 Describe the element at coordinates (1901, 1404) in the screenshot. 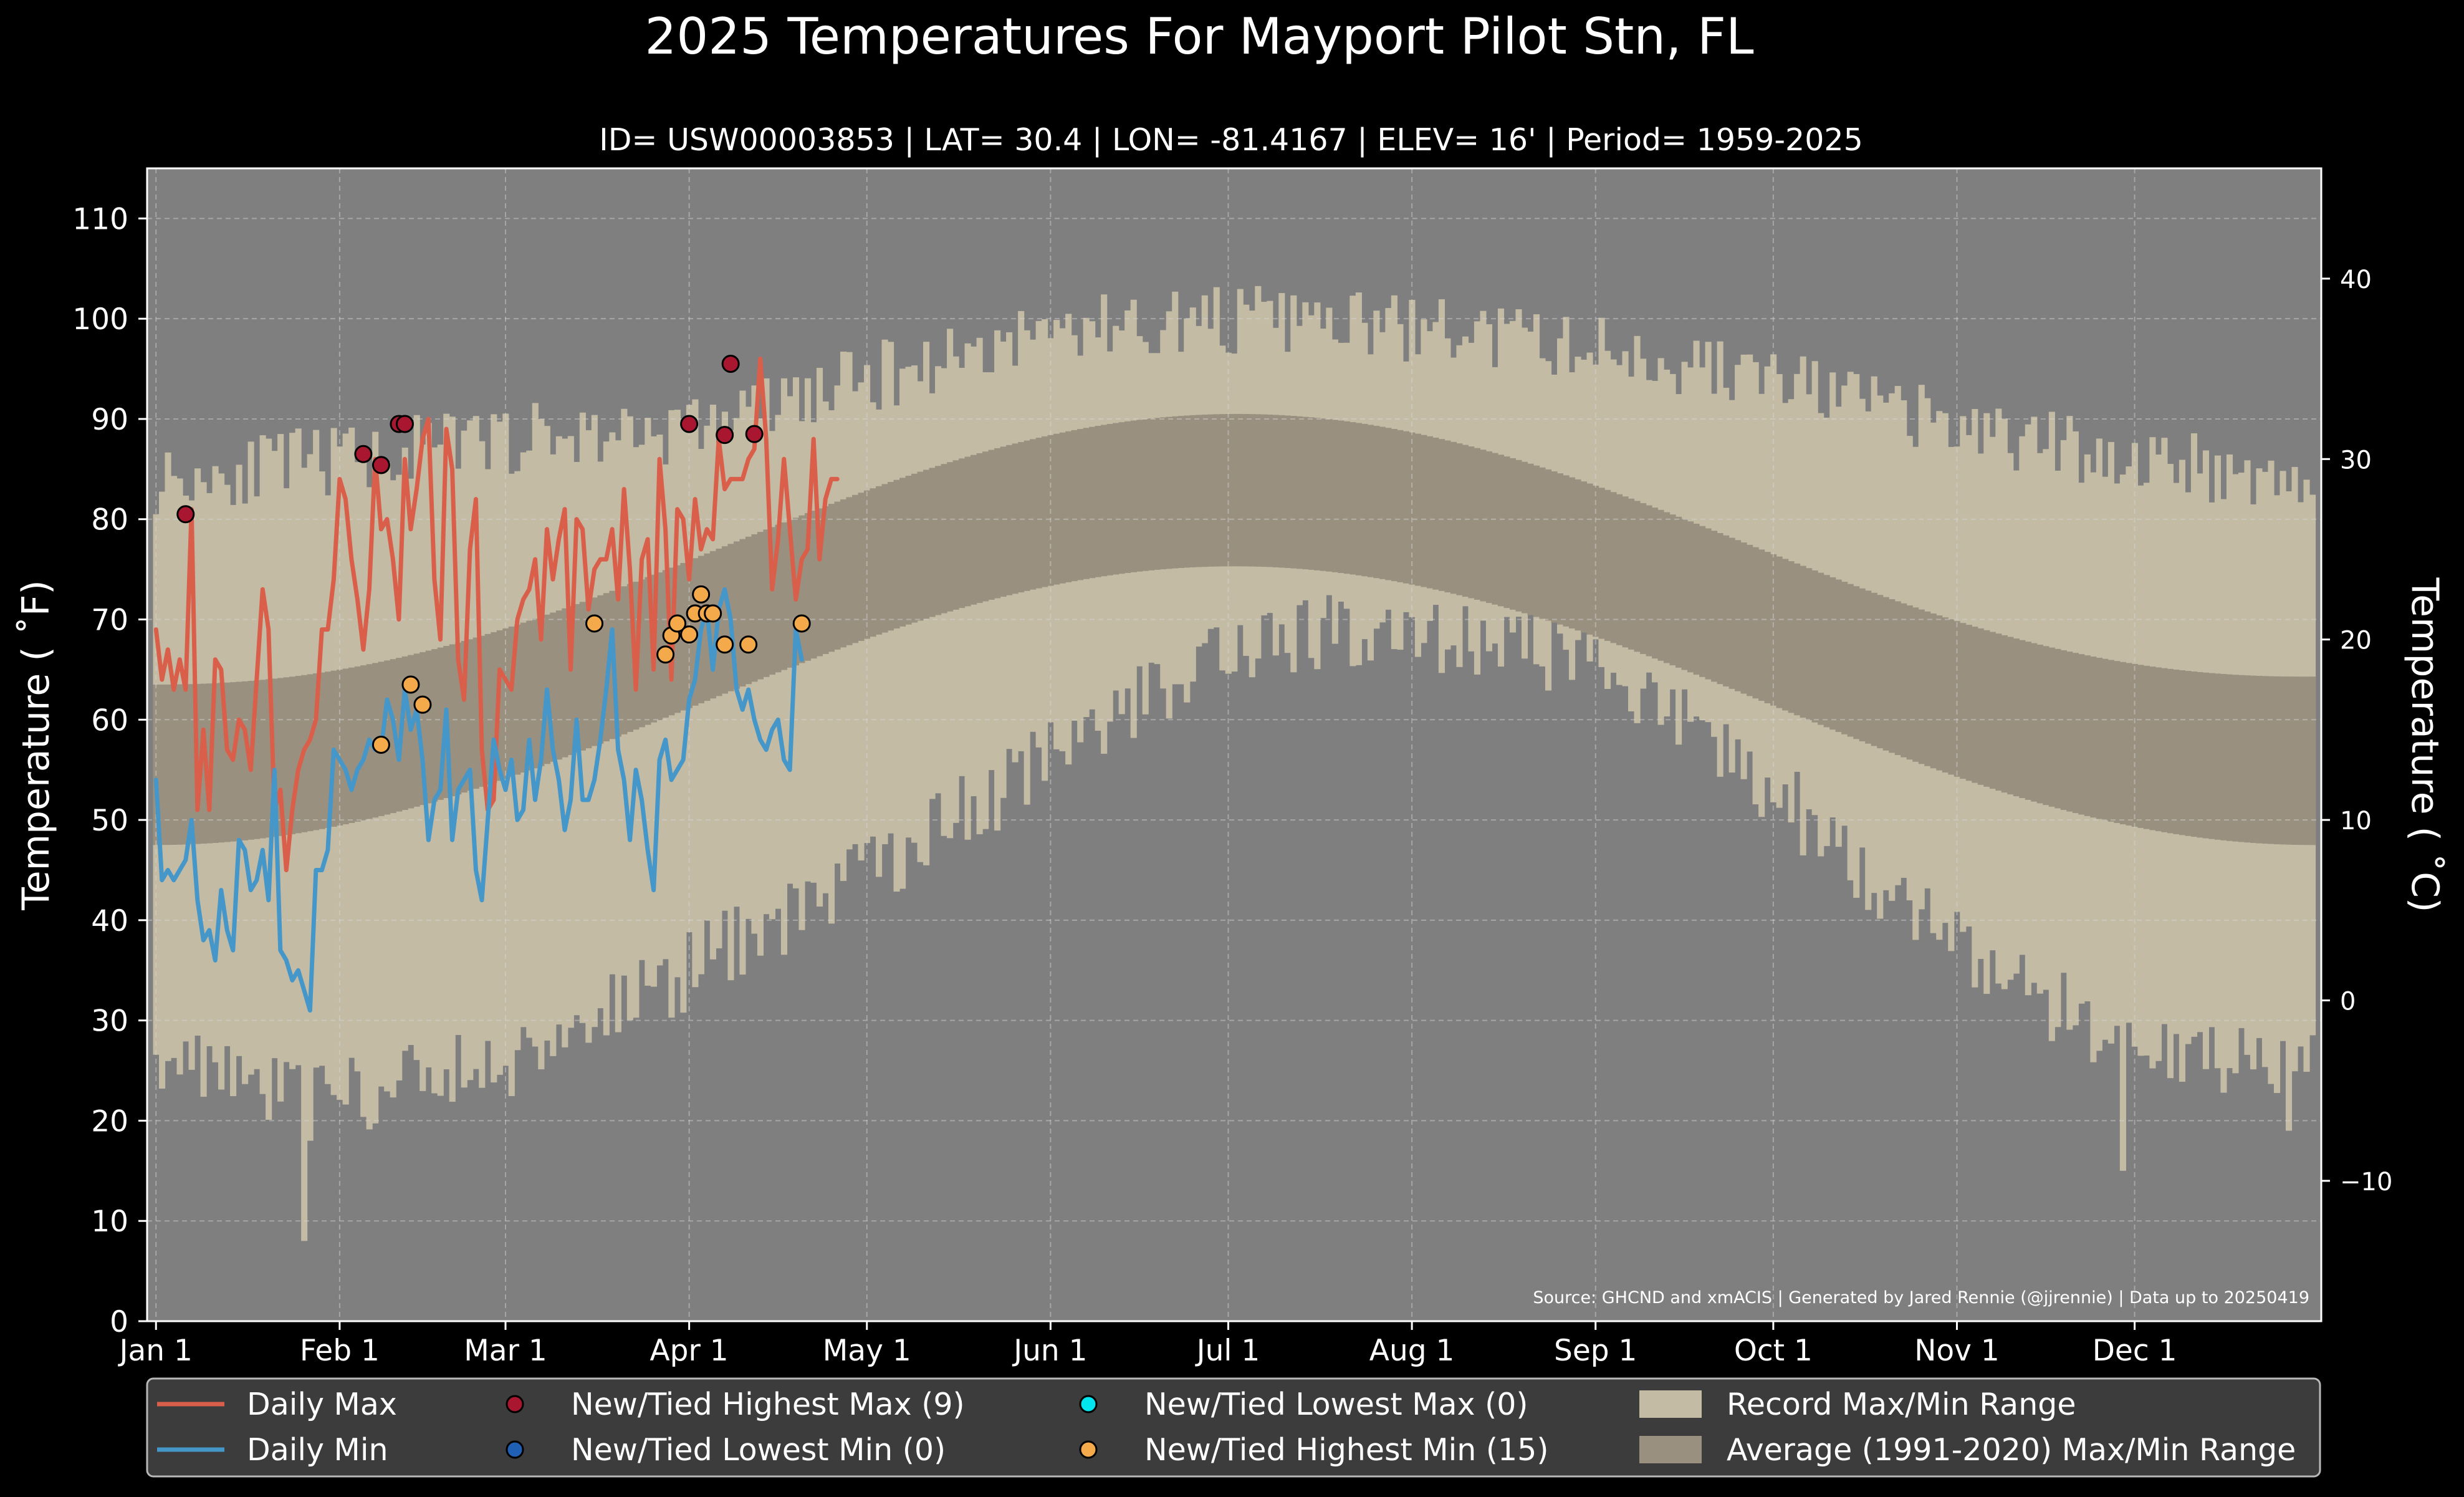

I see `legend-label: Record Max/Min Range` at that location.